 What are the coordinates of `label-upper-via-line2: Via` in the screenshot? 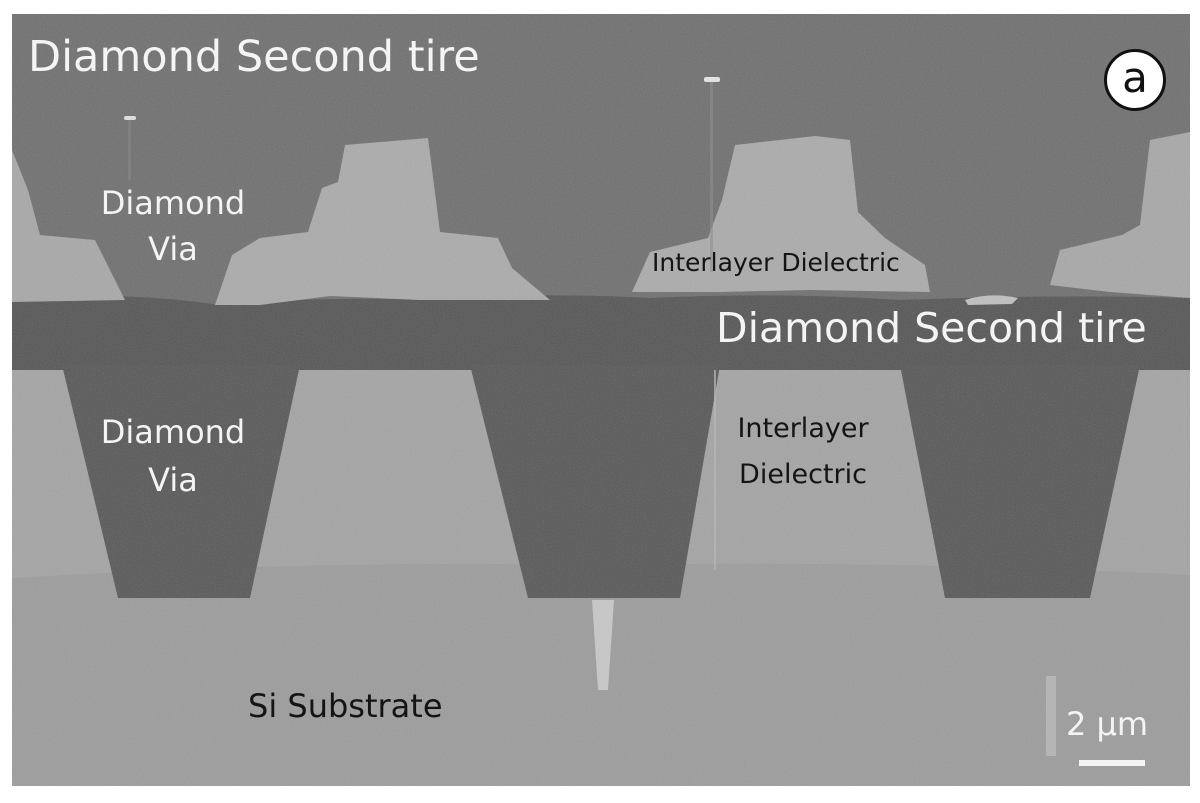 It's located at (173, 249).